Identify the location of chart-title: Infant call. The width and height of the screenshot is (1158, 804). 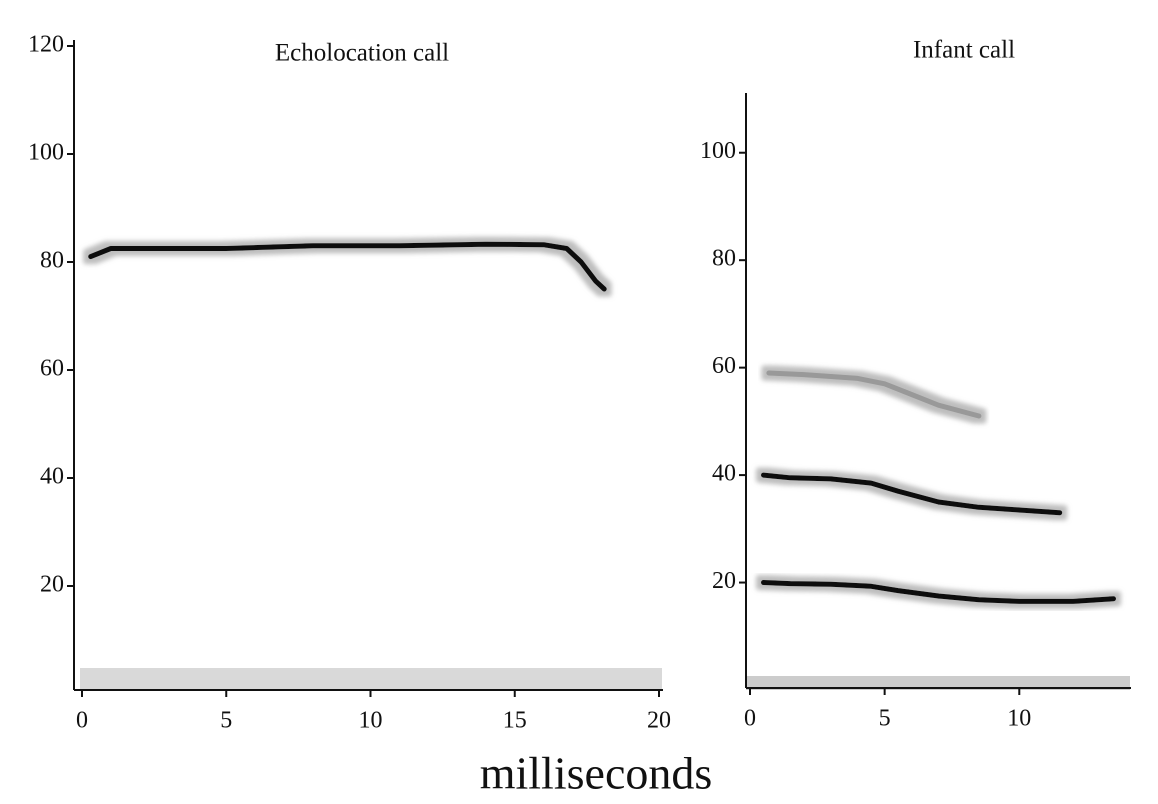
(964, 50).